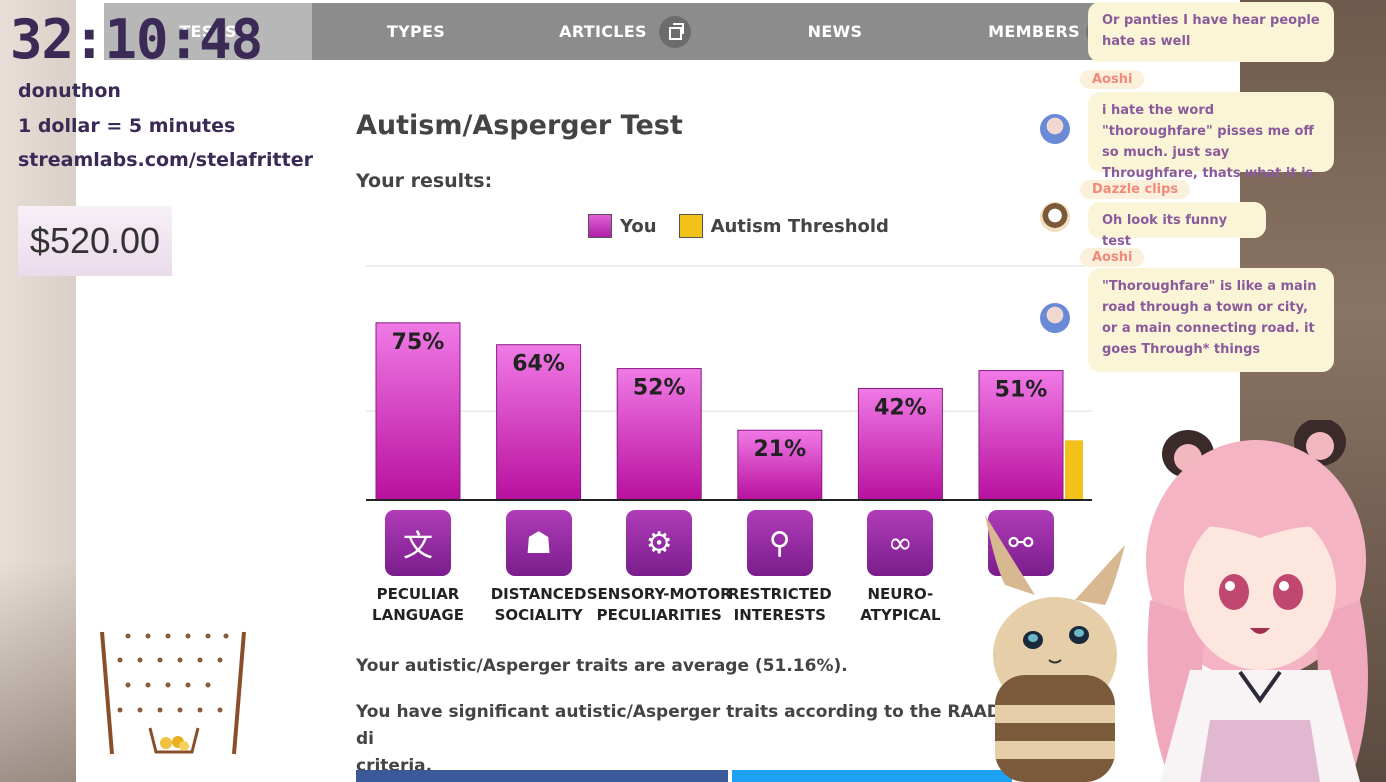 The height and width of the screenshot is (782, 1386). Describe the element at coordinates (418, 604) in the screenshot. I see `chart-category-label: PECULIAR LANGUAGE` at that location.